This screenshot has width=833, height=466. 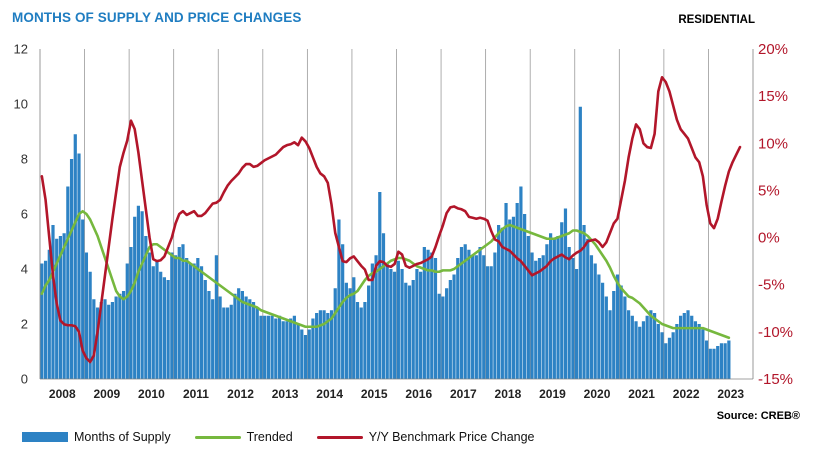 I want to click on right-tick-label: 15%, so click(x=773, y=96).